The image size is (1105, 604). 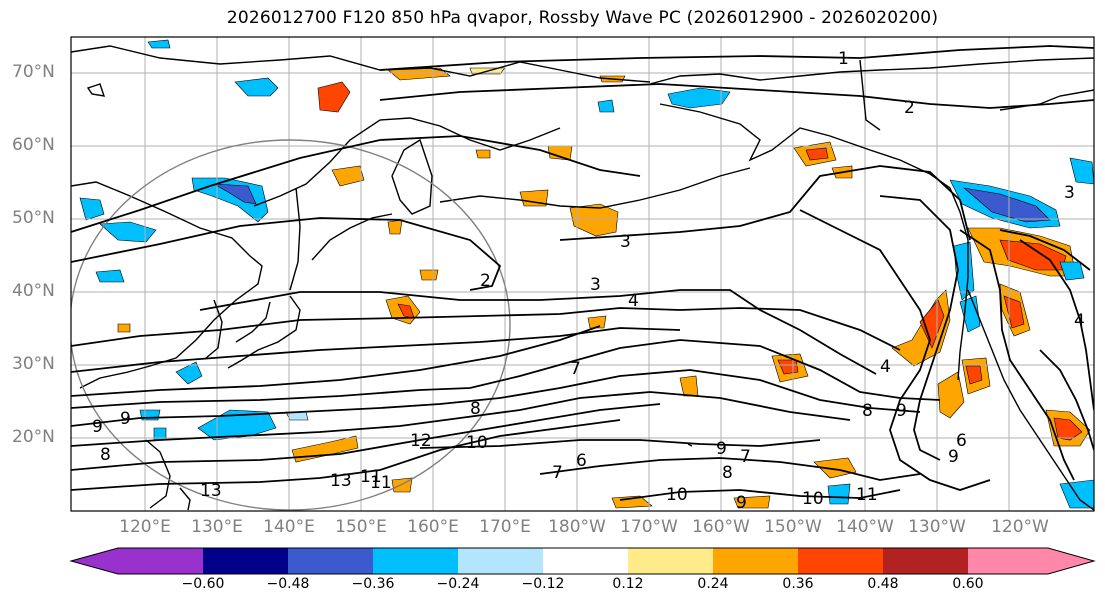 What do you see at coordinates (33, 218) in the screenshot?
I see `lat-label: 50°N` at bounding box center [33, 218].